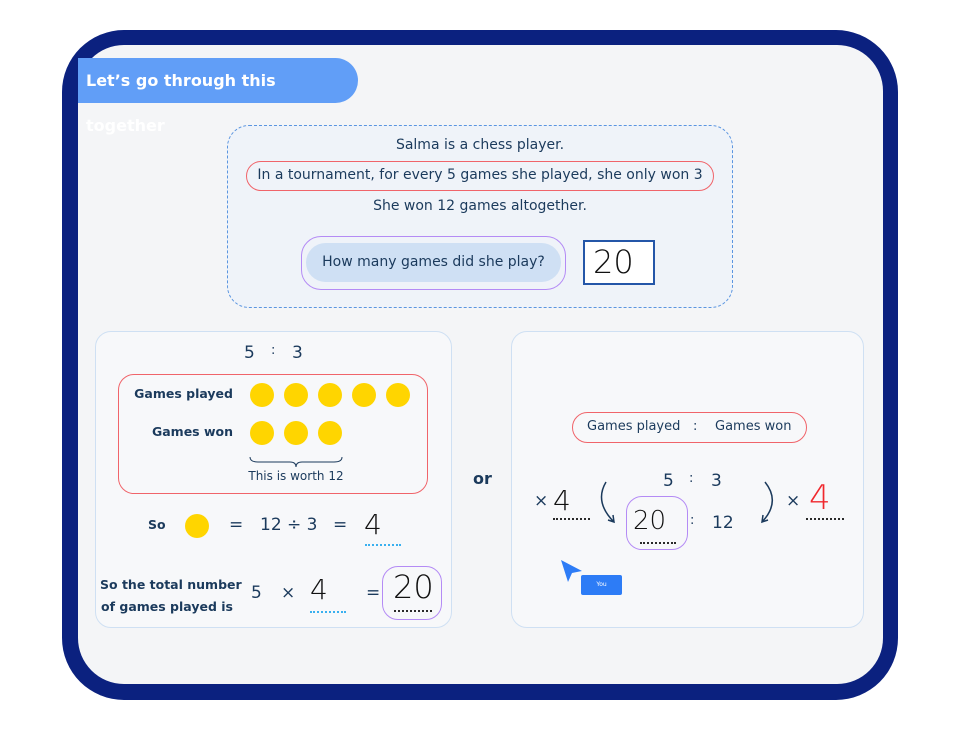 The height and width of the screenshot is (729, 960). Describe the element at coordinates (373, 524) in the screenshot. I see `unit-value-answer: 4` at that location.